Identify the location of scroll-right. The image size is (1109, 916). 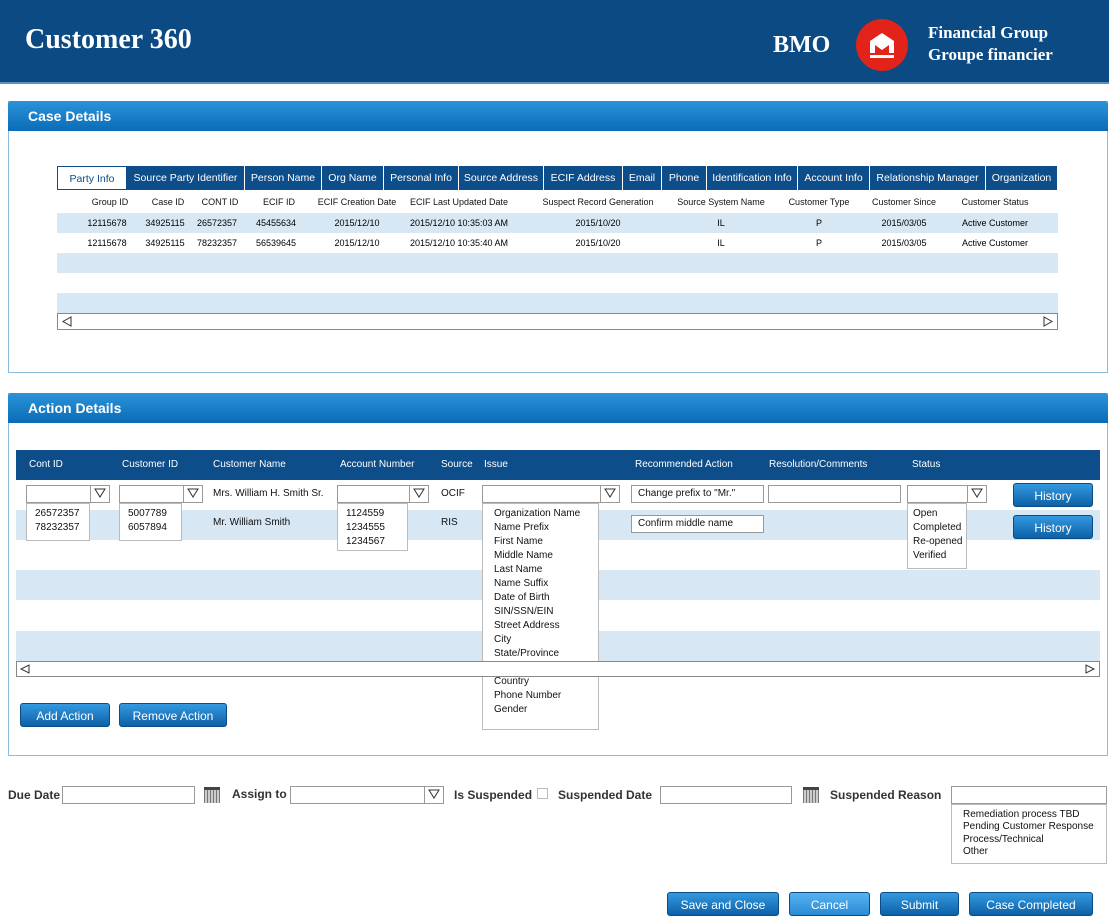
(1048, 321).